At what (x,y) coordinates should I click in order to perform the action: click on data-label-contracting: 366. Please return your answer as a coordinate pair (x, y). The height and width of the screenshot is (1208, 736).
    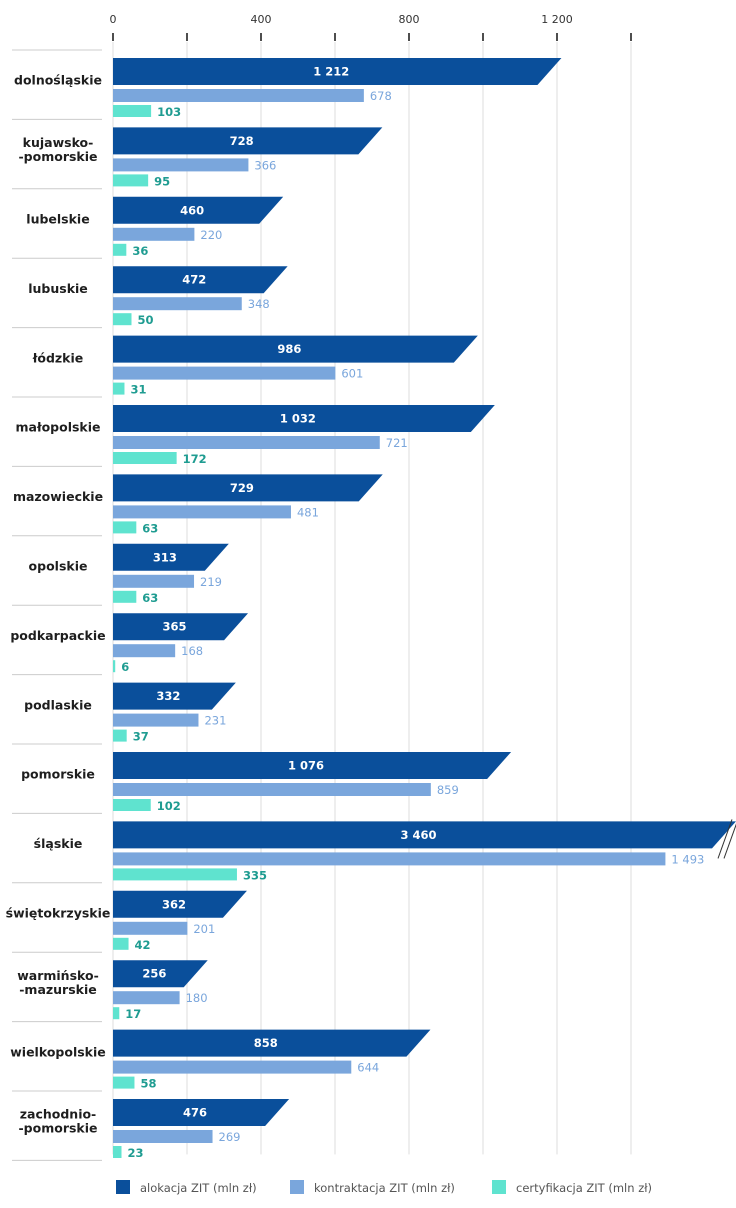
    Looking at the image, I should click on (265, 165).